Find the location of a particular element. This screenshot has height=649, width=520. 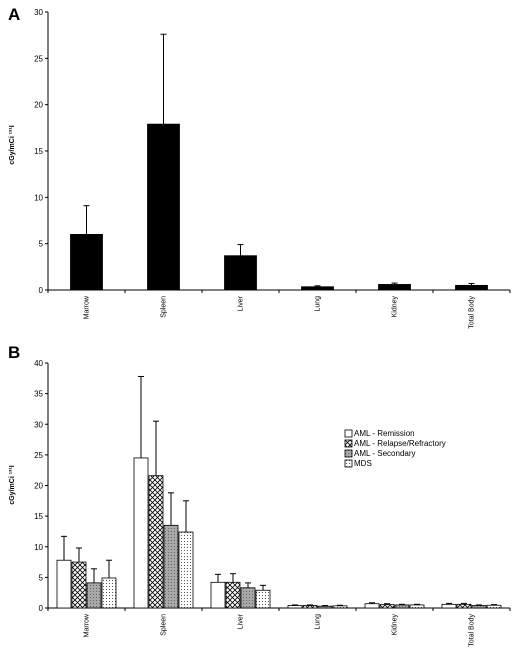

legend-label: MDS is located at coordinates (363, 463).